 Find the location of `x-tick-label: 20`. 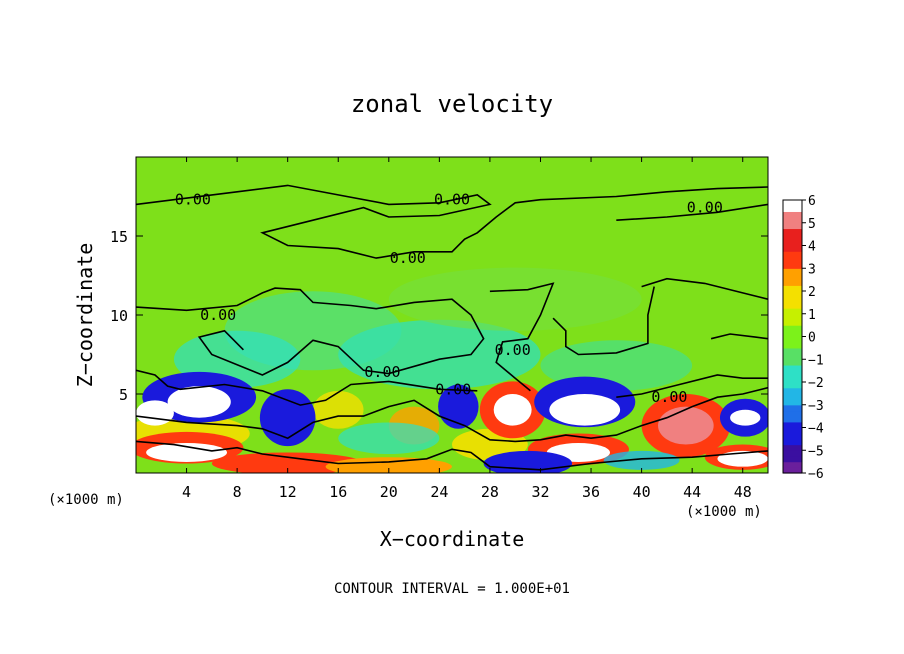

x-tick-label: 20 is located at coordinates (389, 492).